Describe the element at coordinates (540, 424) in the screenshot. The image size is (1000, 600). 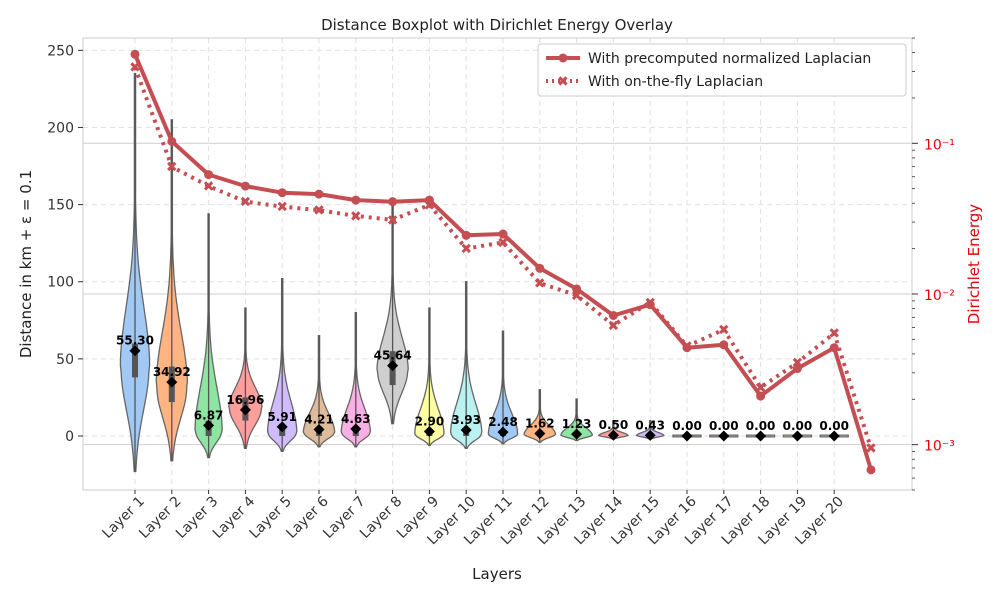
I see `median-label-12: 1.62` at that location.